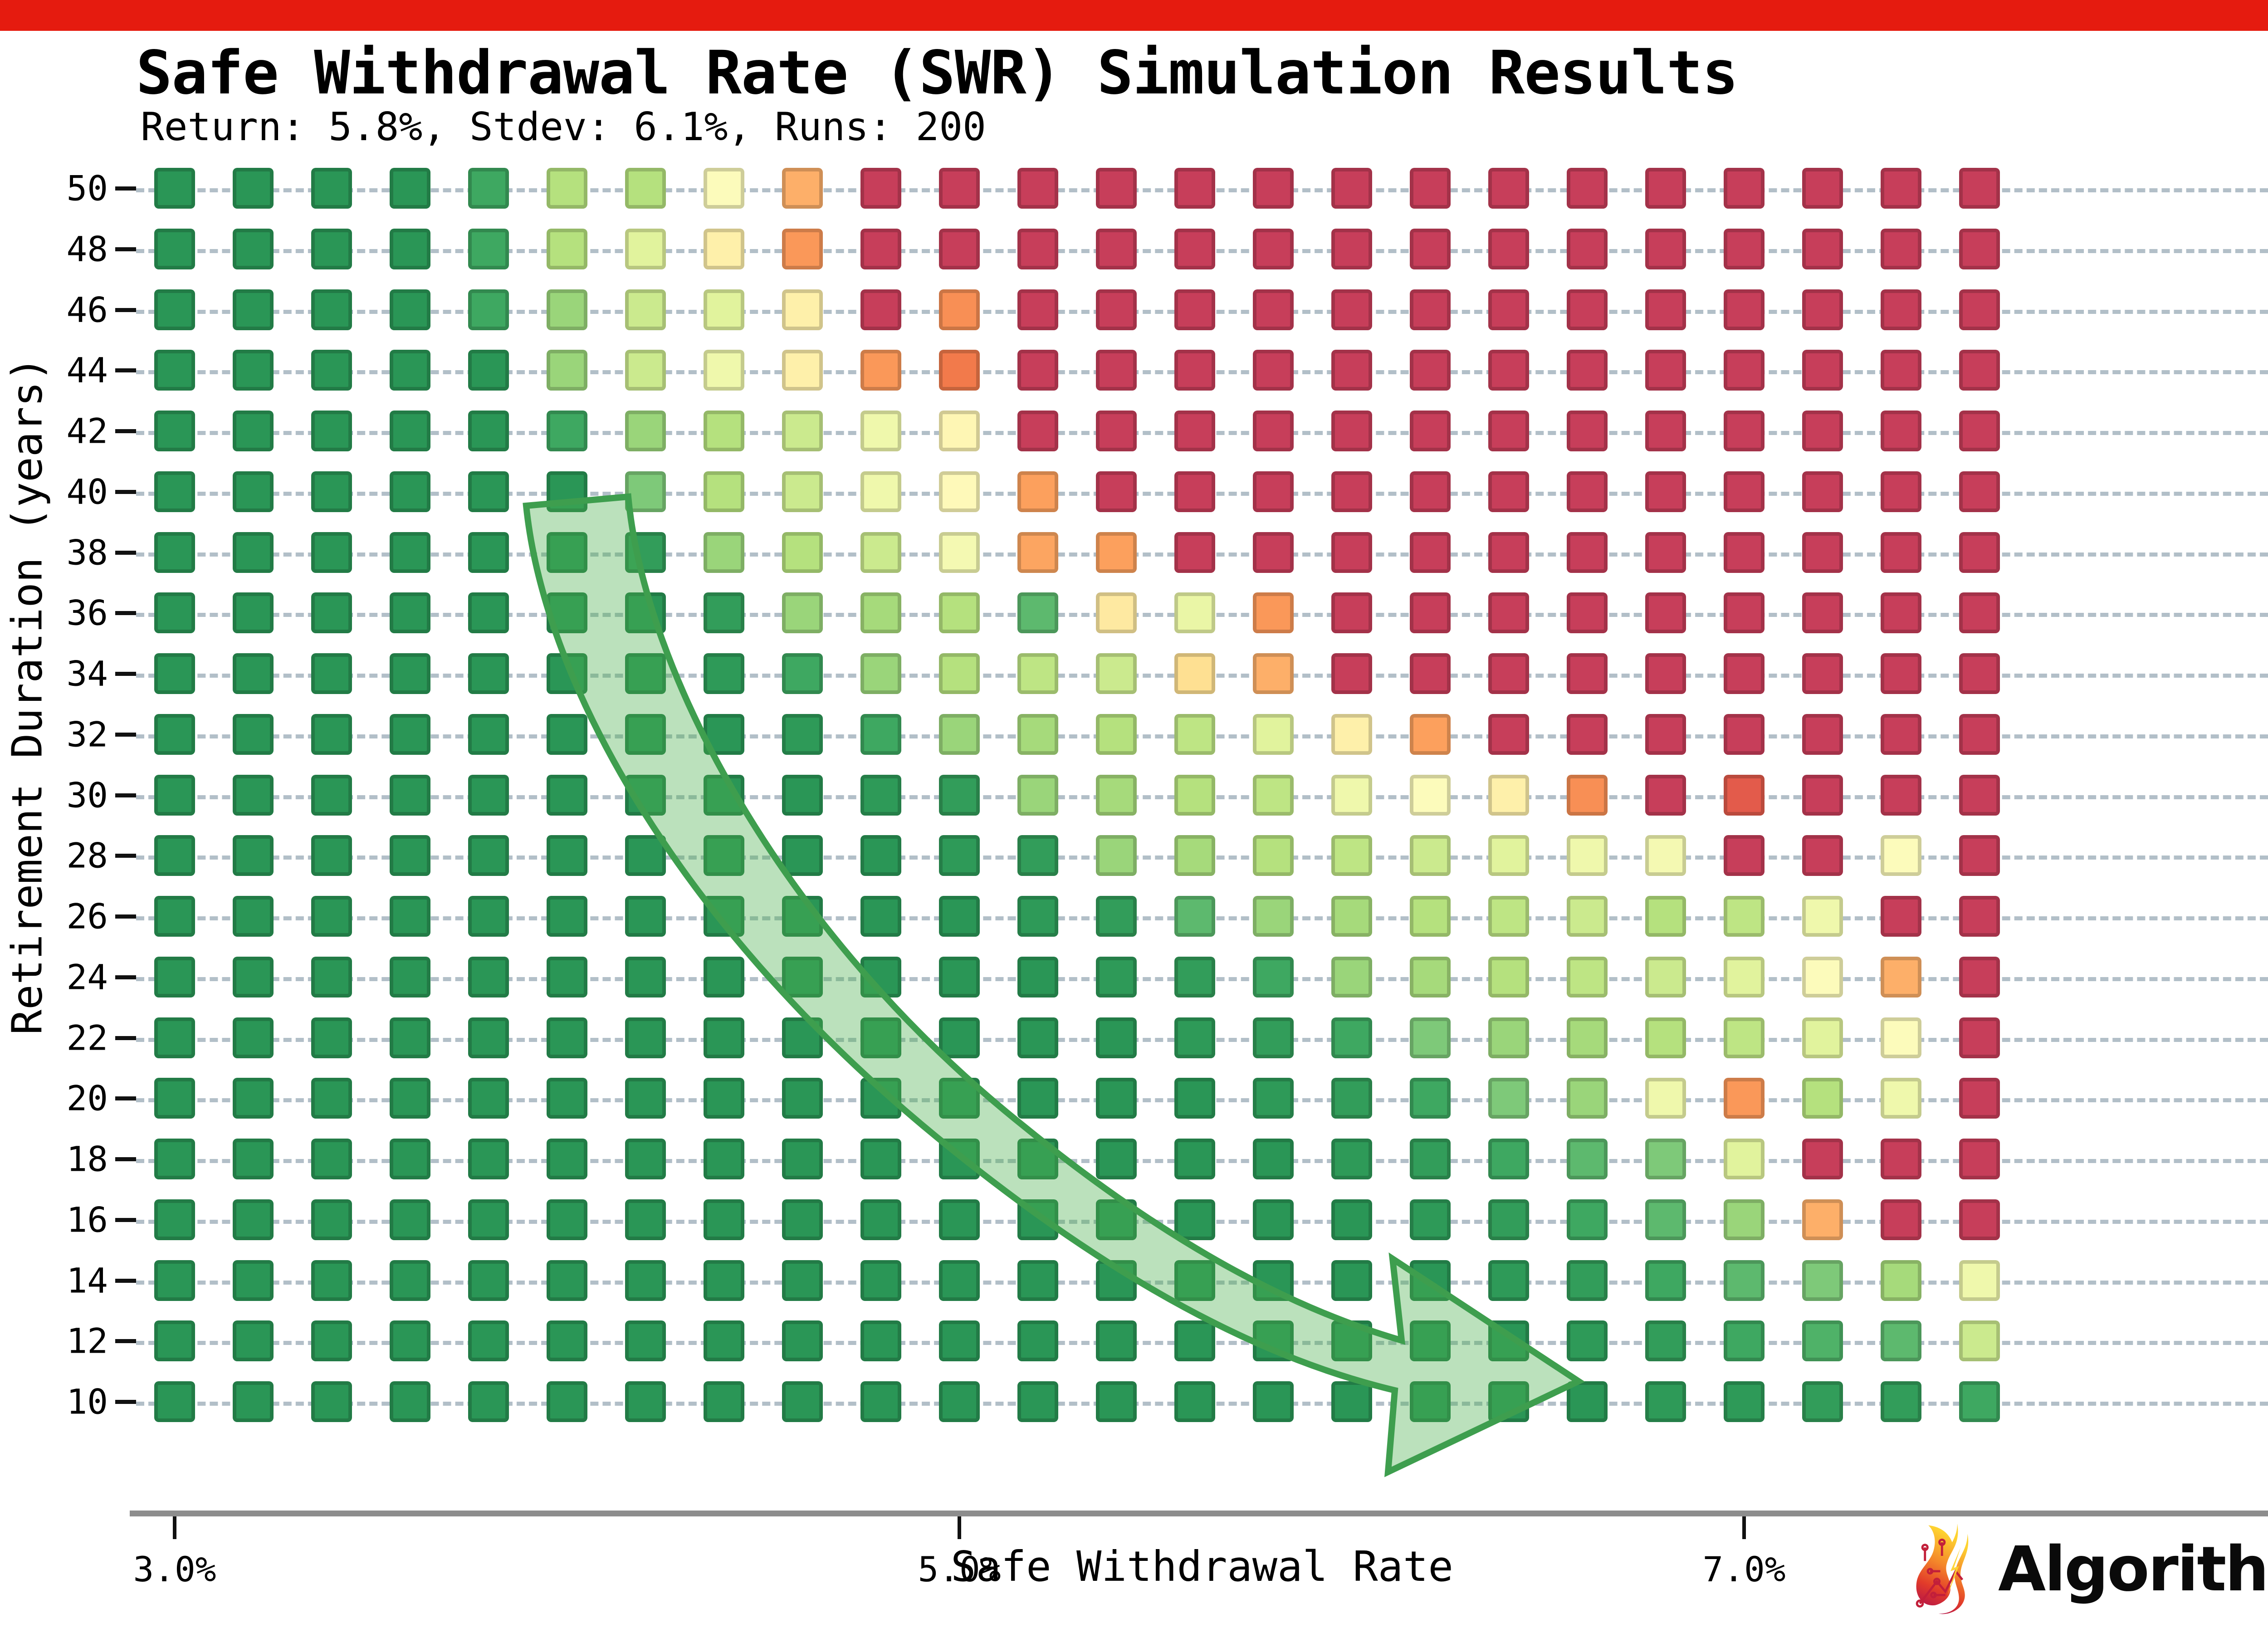 This screenshot has width=2268, height=1633. I want to click on y-axis-tick-label: 36, so click(87, 612).